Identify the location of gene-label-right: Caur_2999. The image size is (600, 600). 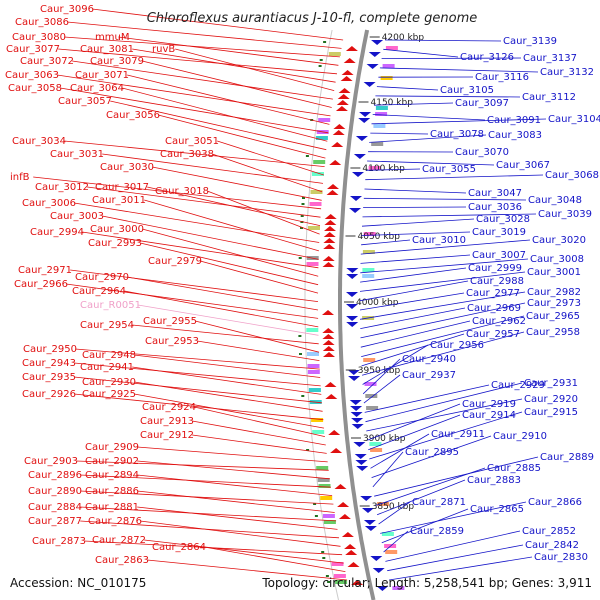
(495, 268).